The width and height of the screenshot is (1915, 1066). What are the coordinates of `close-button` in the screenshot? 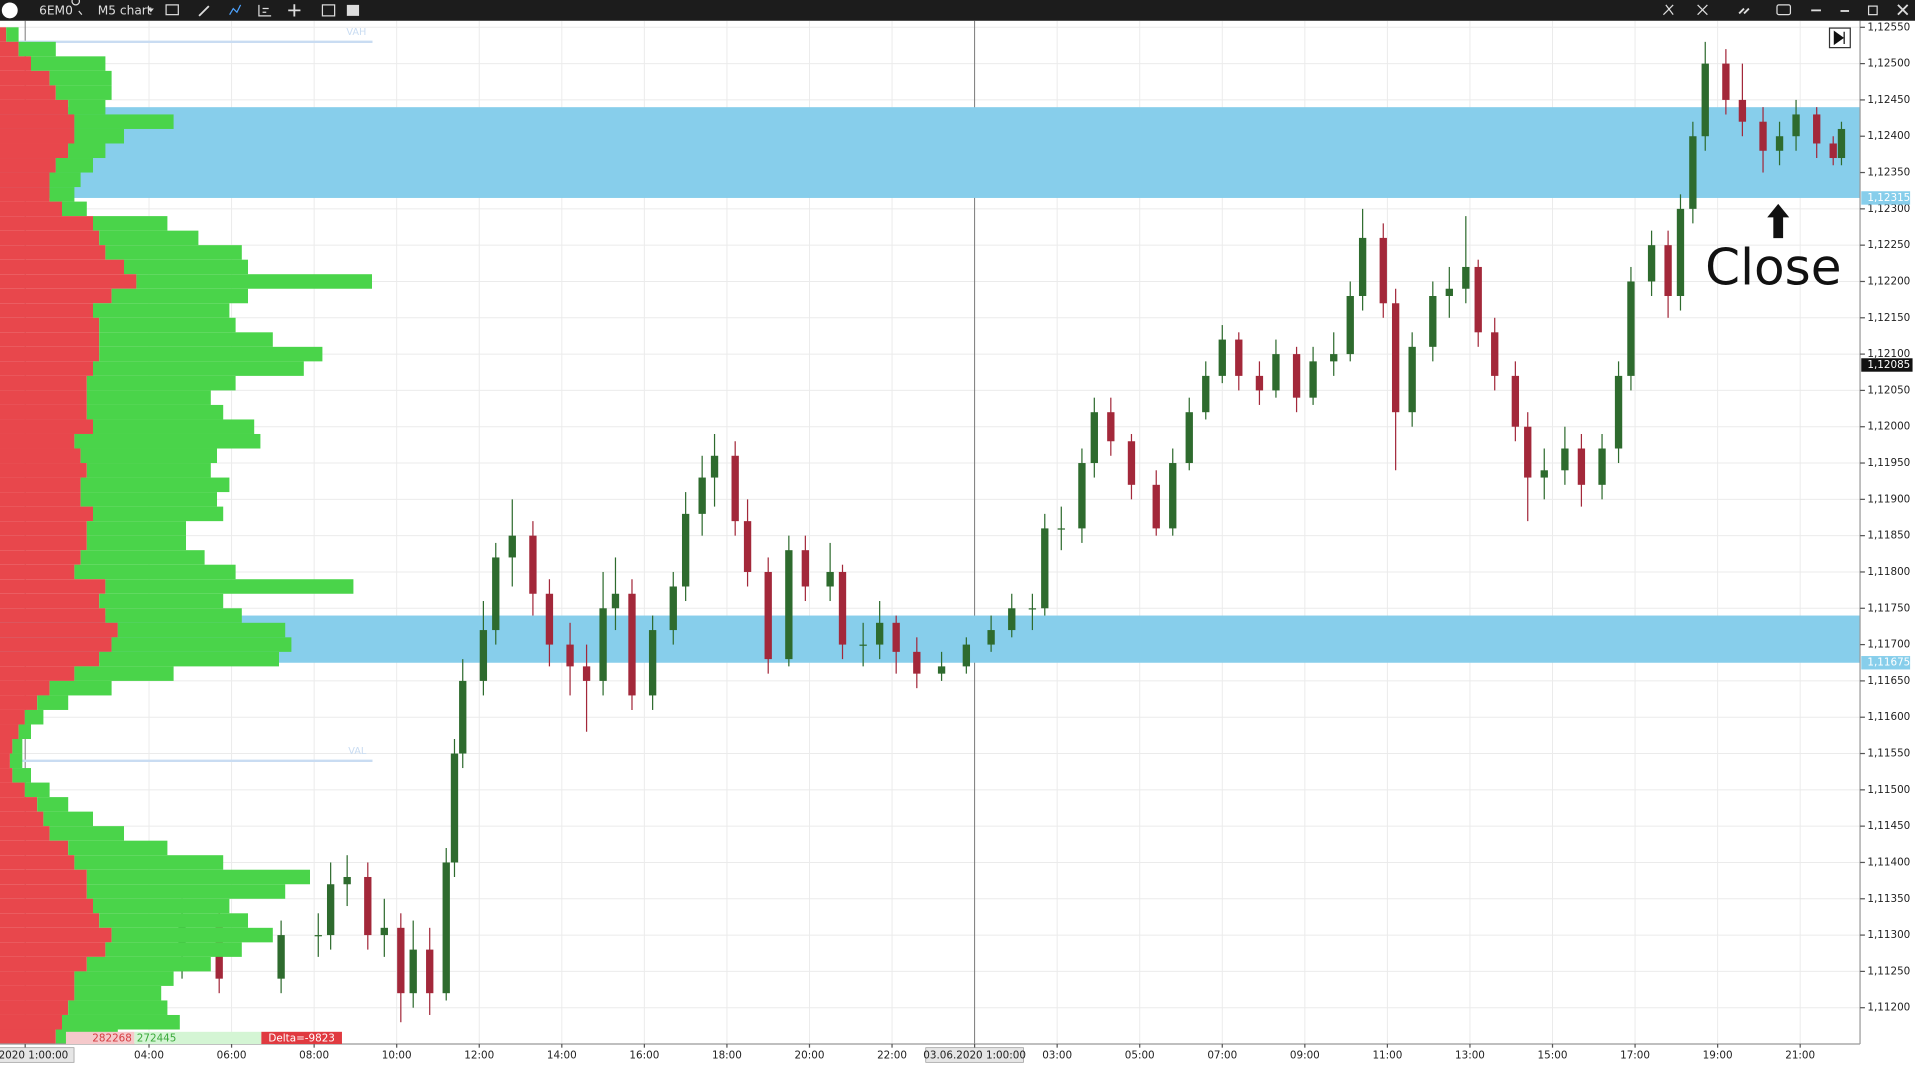 It's located at (1903, 10).